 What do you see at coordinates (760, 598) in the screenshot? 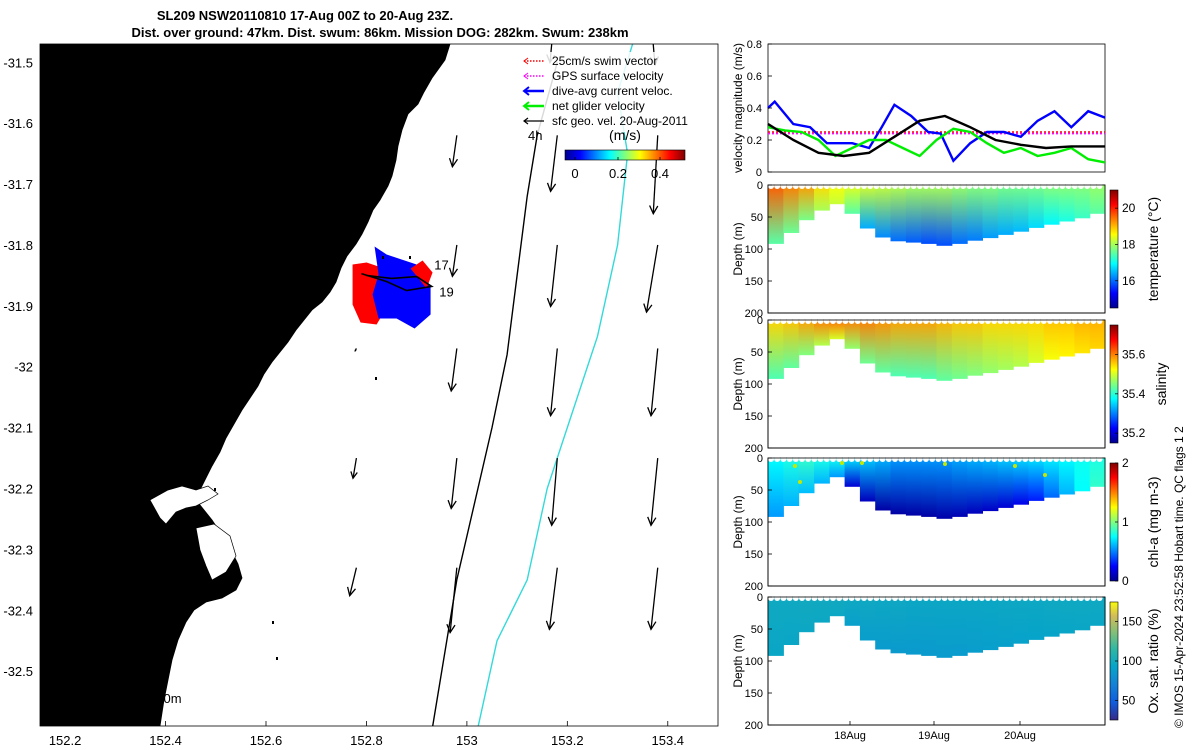
I see `section-y-tick-label: 0` at bounding box center [760, 598].